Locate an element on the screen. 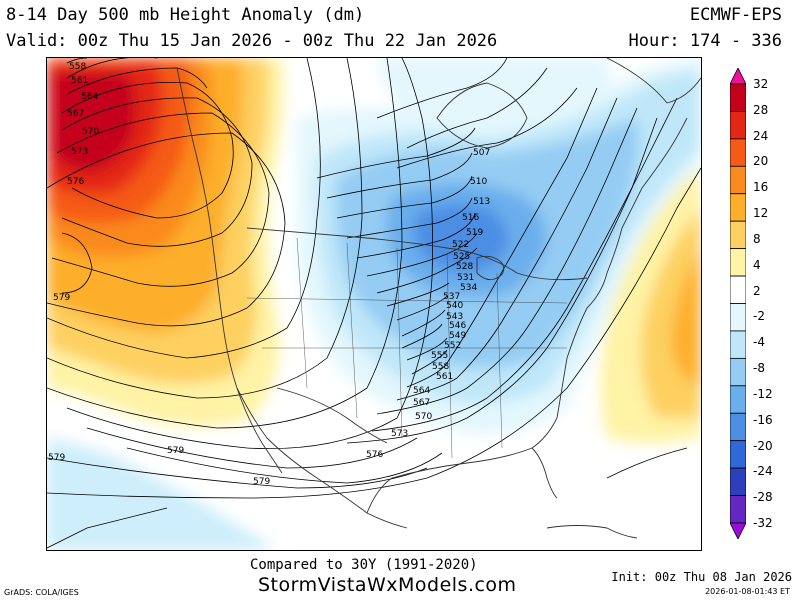 This screenshot has width=800, height=600. contour-label: 531 is located at coordinates (465, 278).